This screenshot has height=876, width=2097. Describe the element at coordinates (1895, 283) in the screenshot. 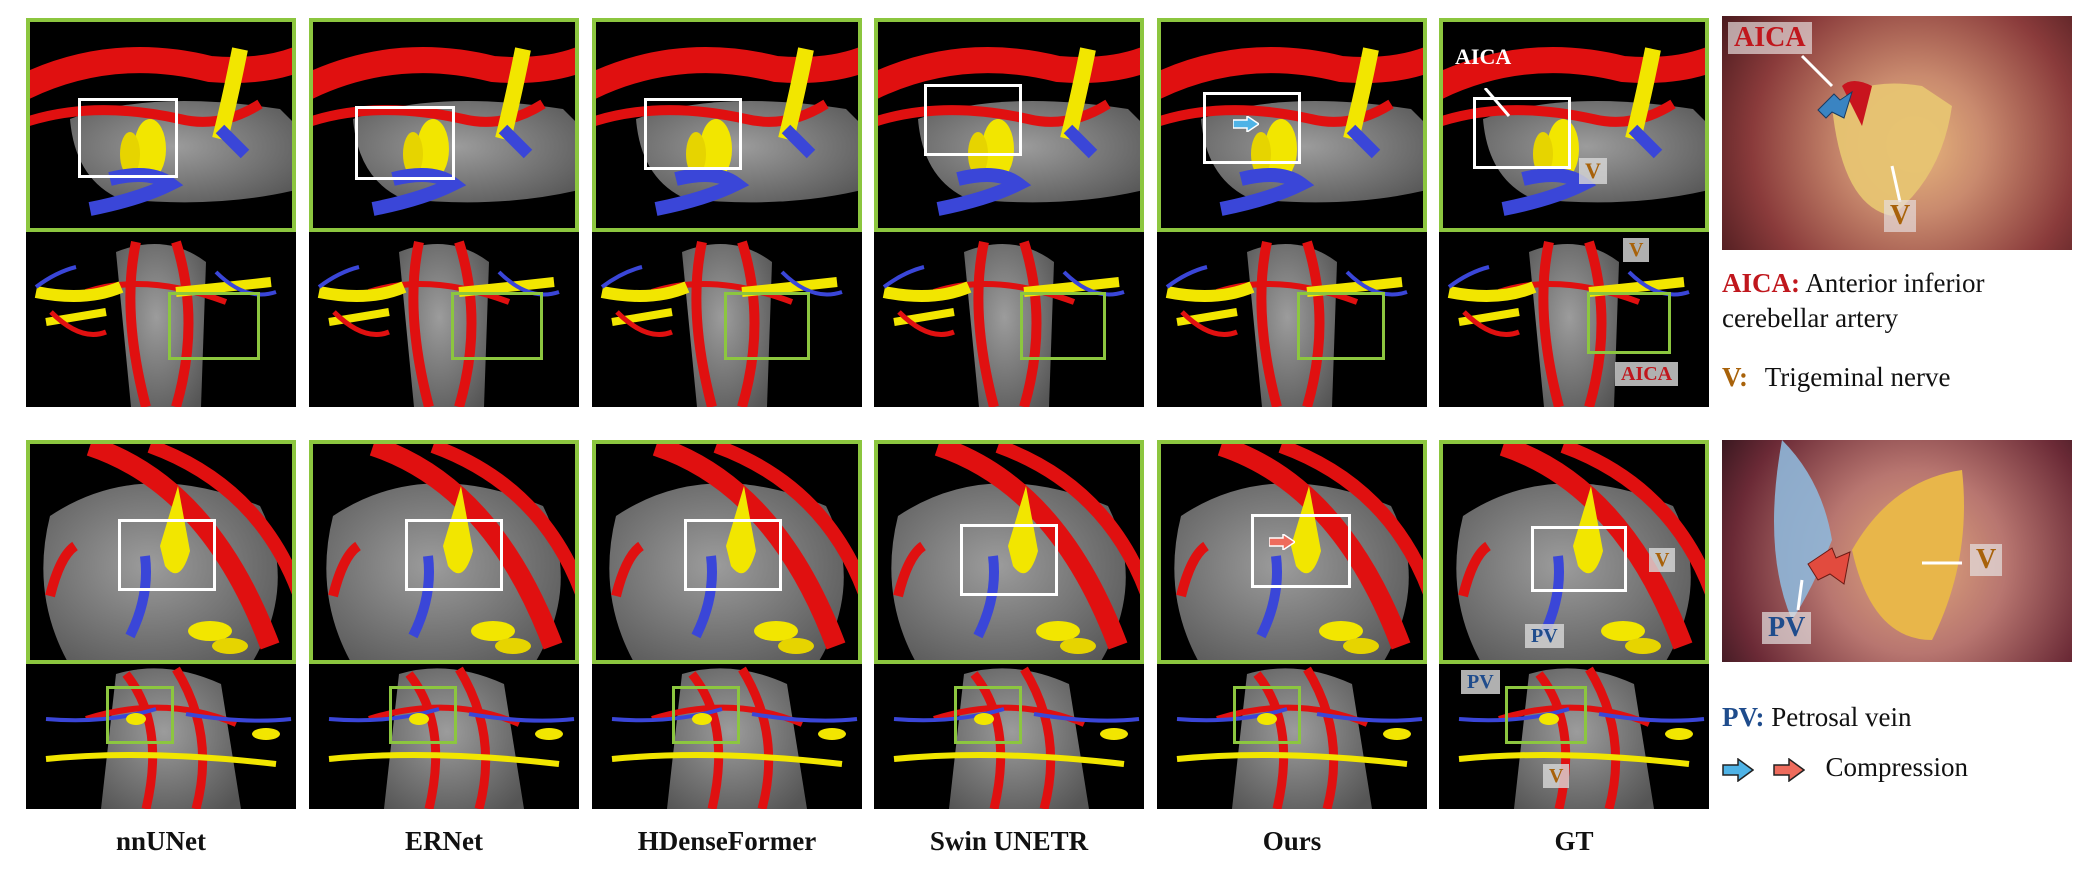

I see `legend-aica-text-1: Anterior inferior` at that location.